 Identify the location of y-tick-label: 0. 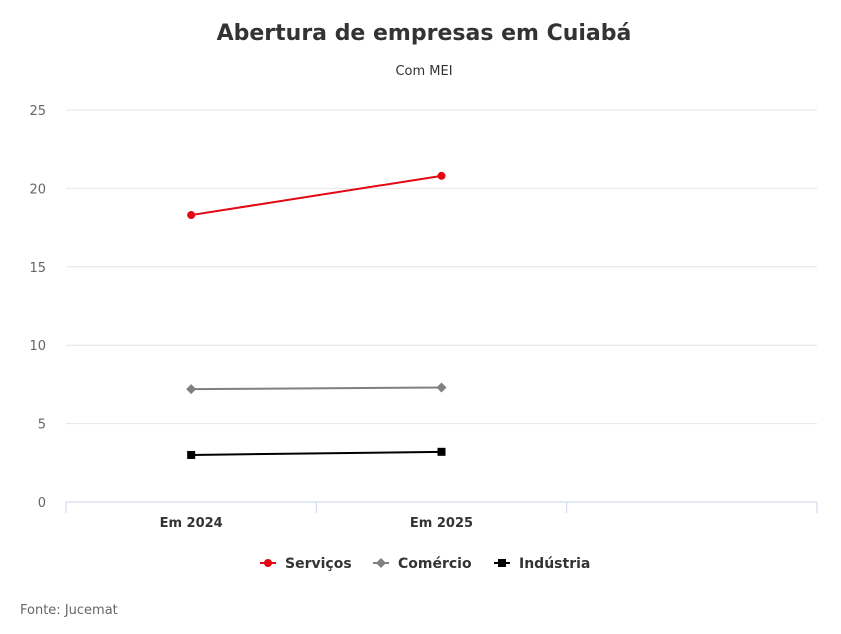
(42, 503).